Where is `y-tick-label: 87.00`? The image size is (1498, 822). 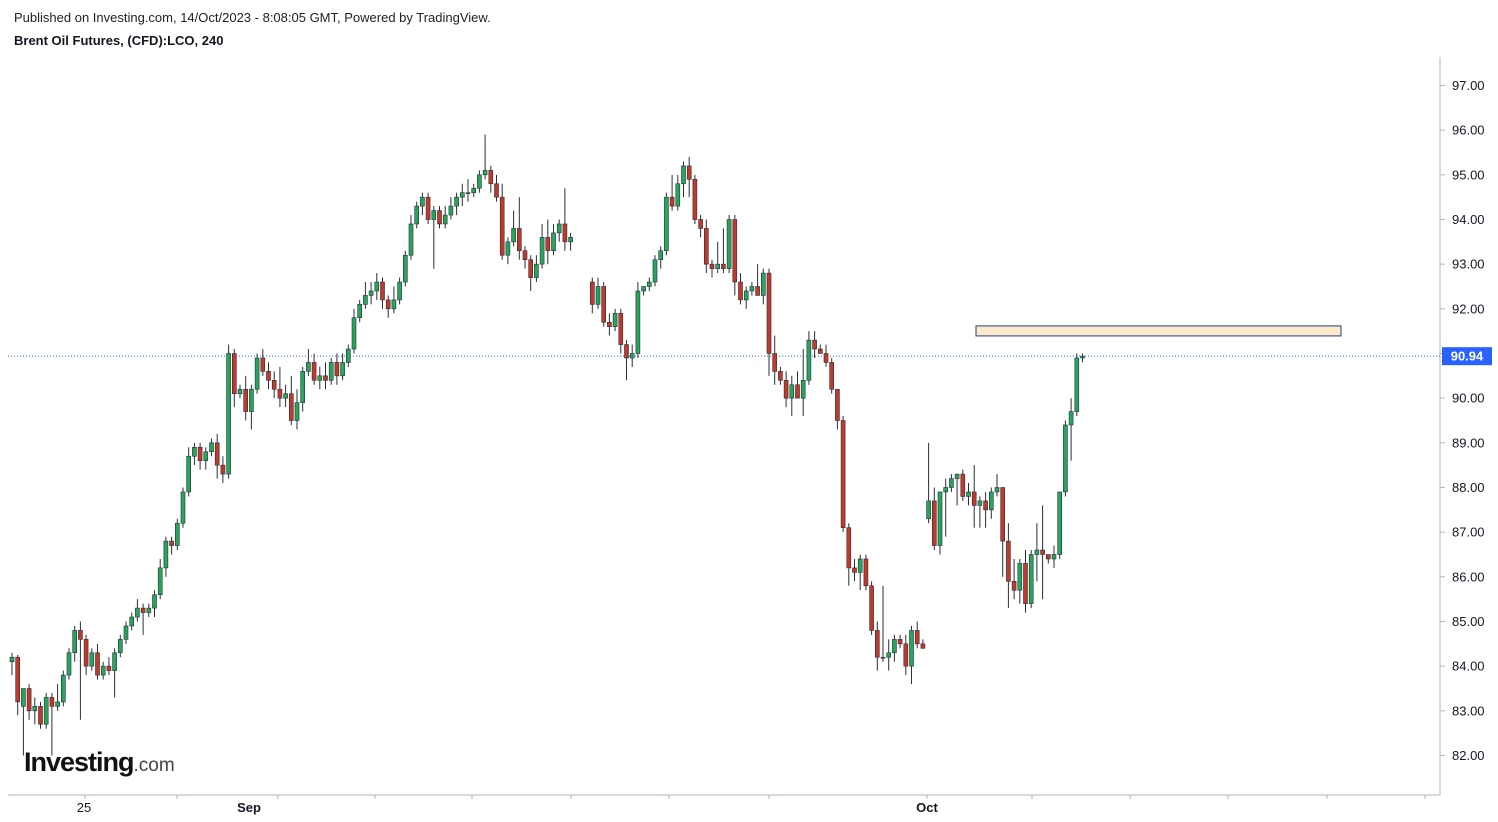
y-tick-label: 87.00 is located at coordinates (1468, 532).